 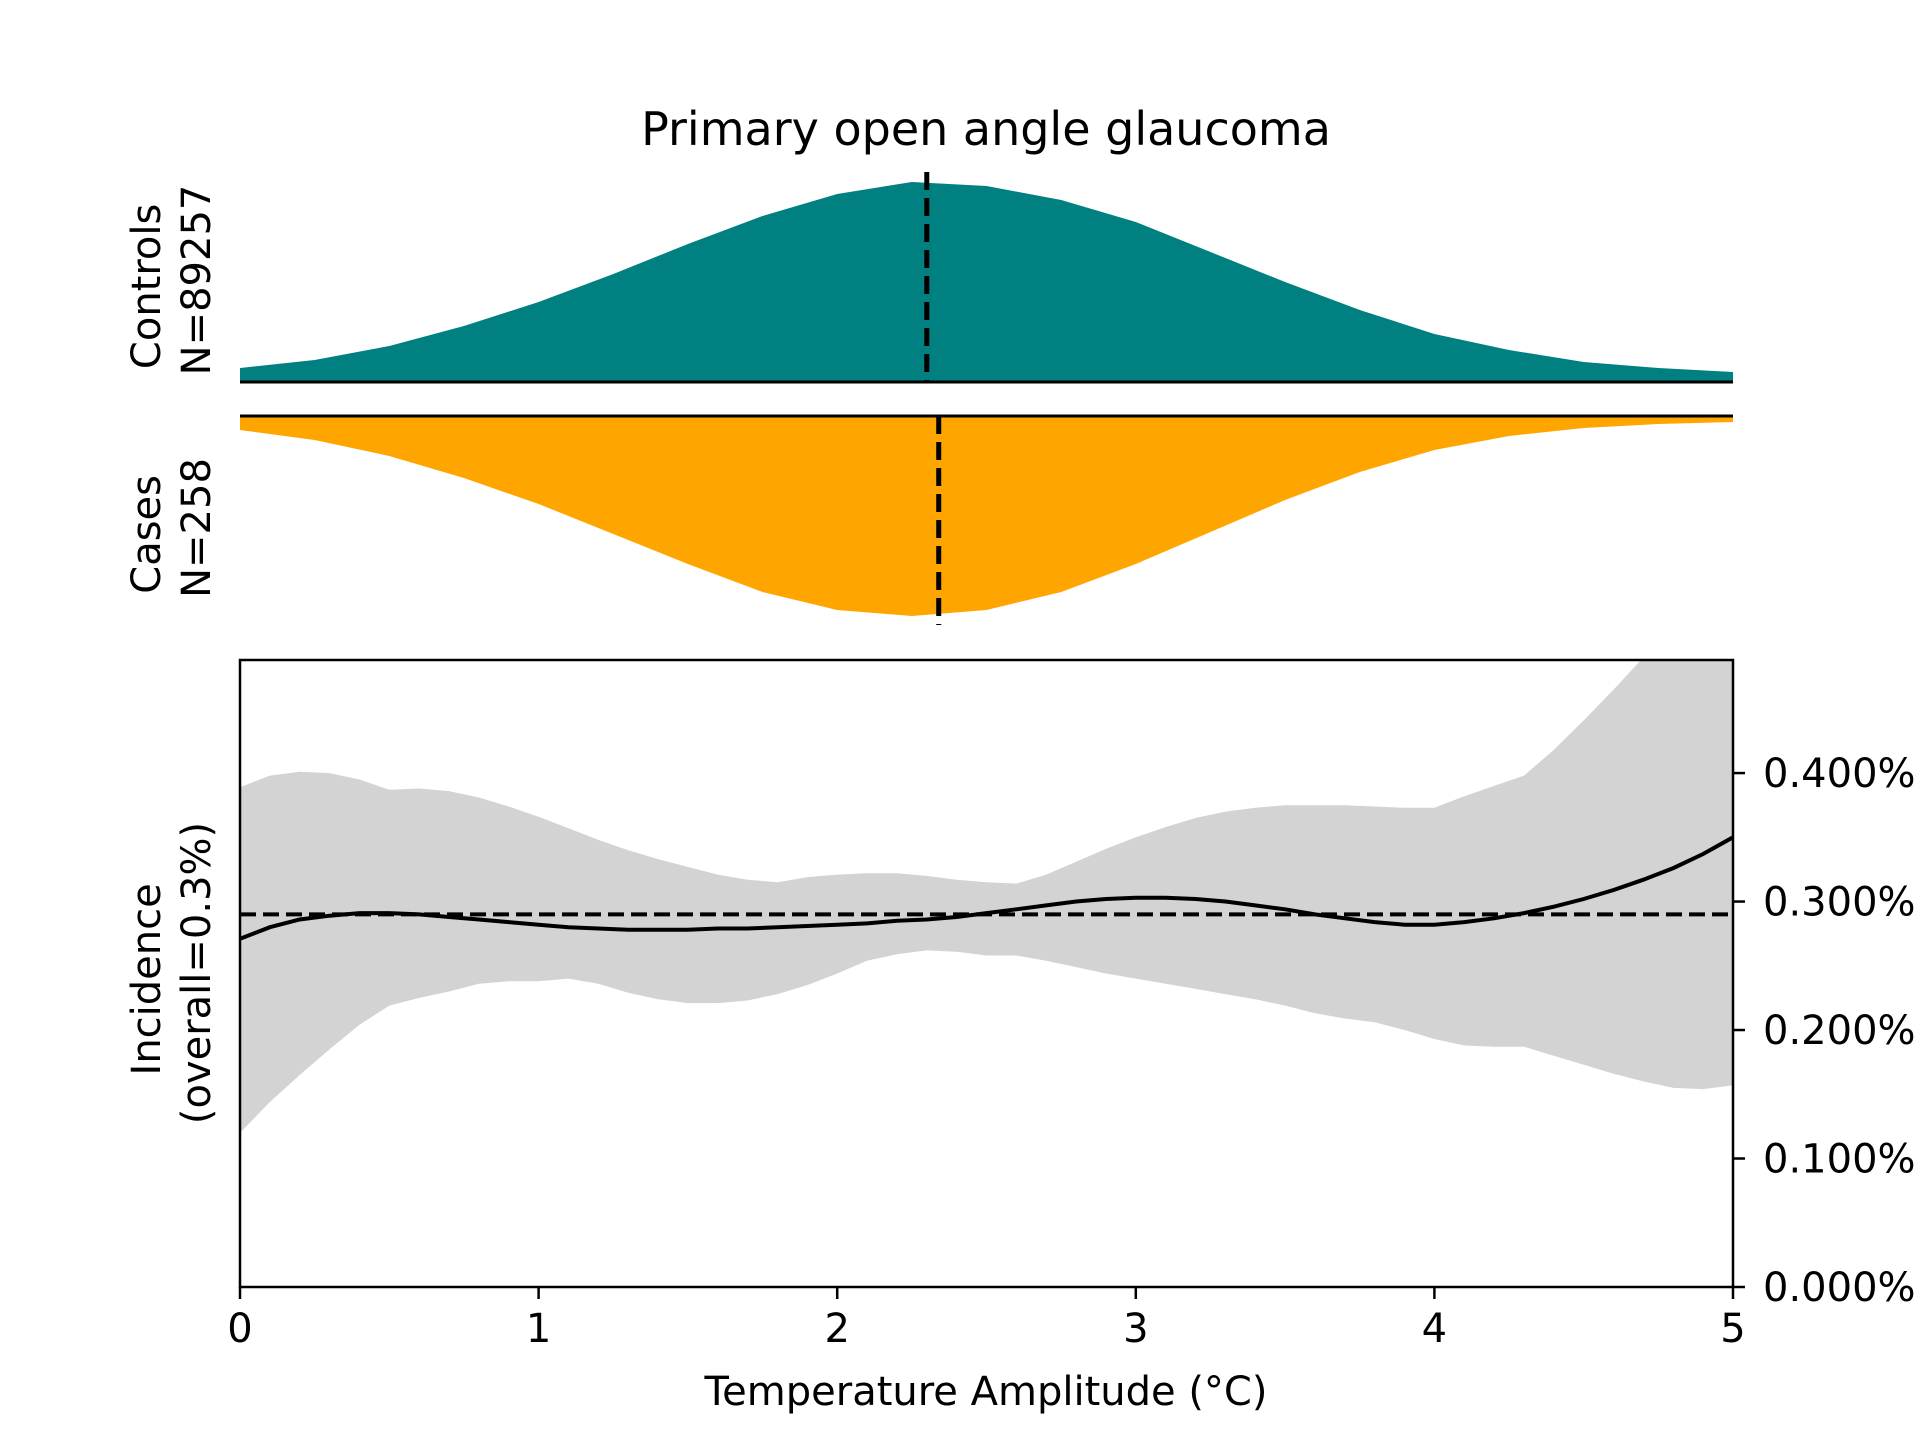 I want to click on y-axis-right: 0.000% 0.100% 0.200% 0.300% 0.400%, so click(x=1824, y=1031).